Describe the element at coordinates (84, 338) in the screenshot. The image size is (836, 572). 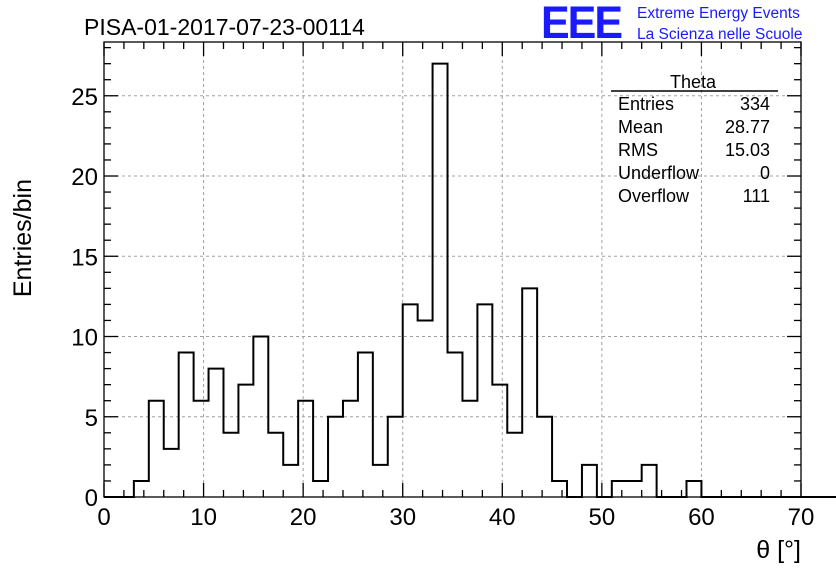
I see `y-tick-label: 10` at that location.